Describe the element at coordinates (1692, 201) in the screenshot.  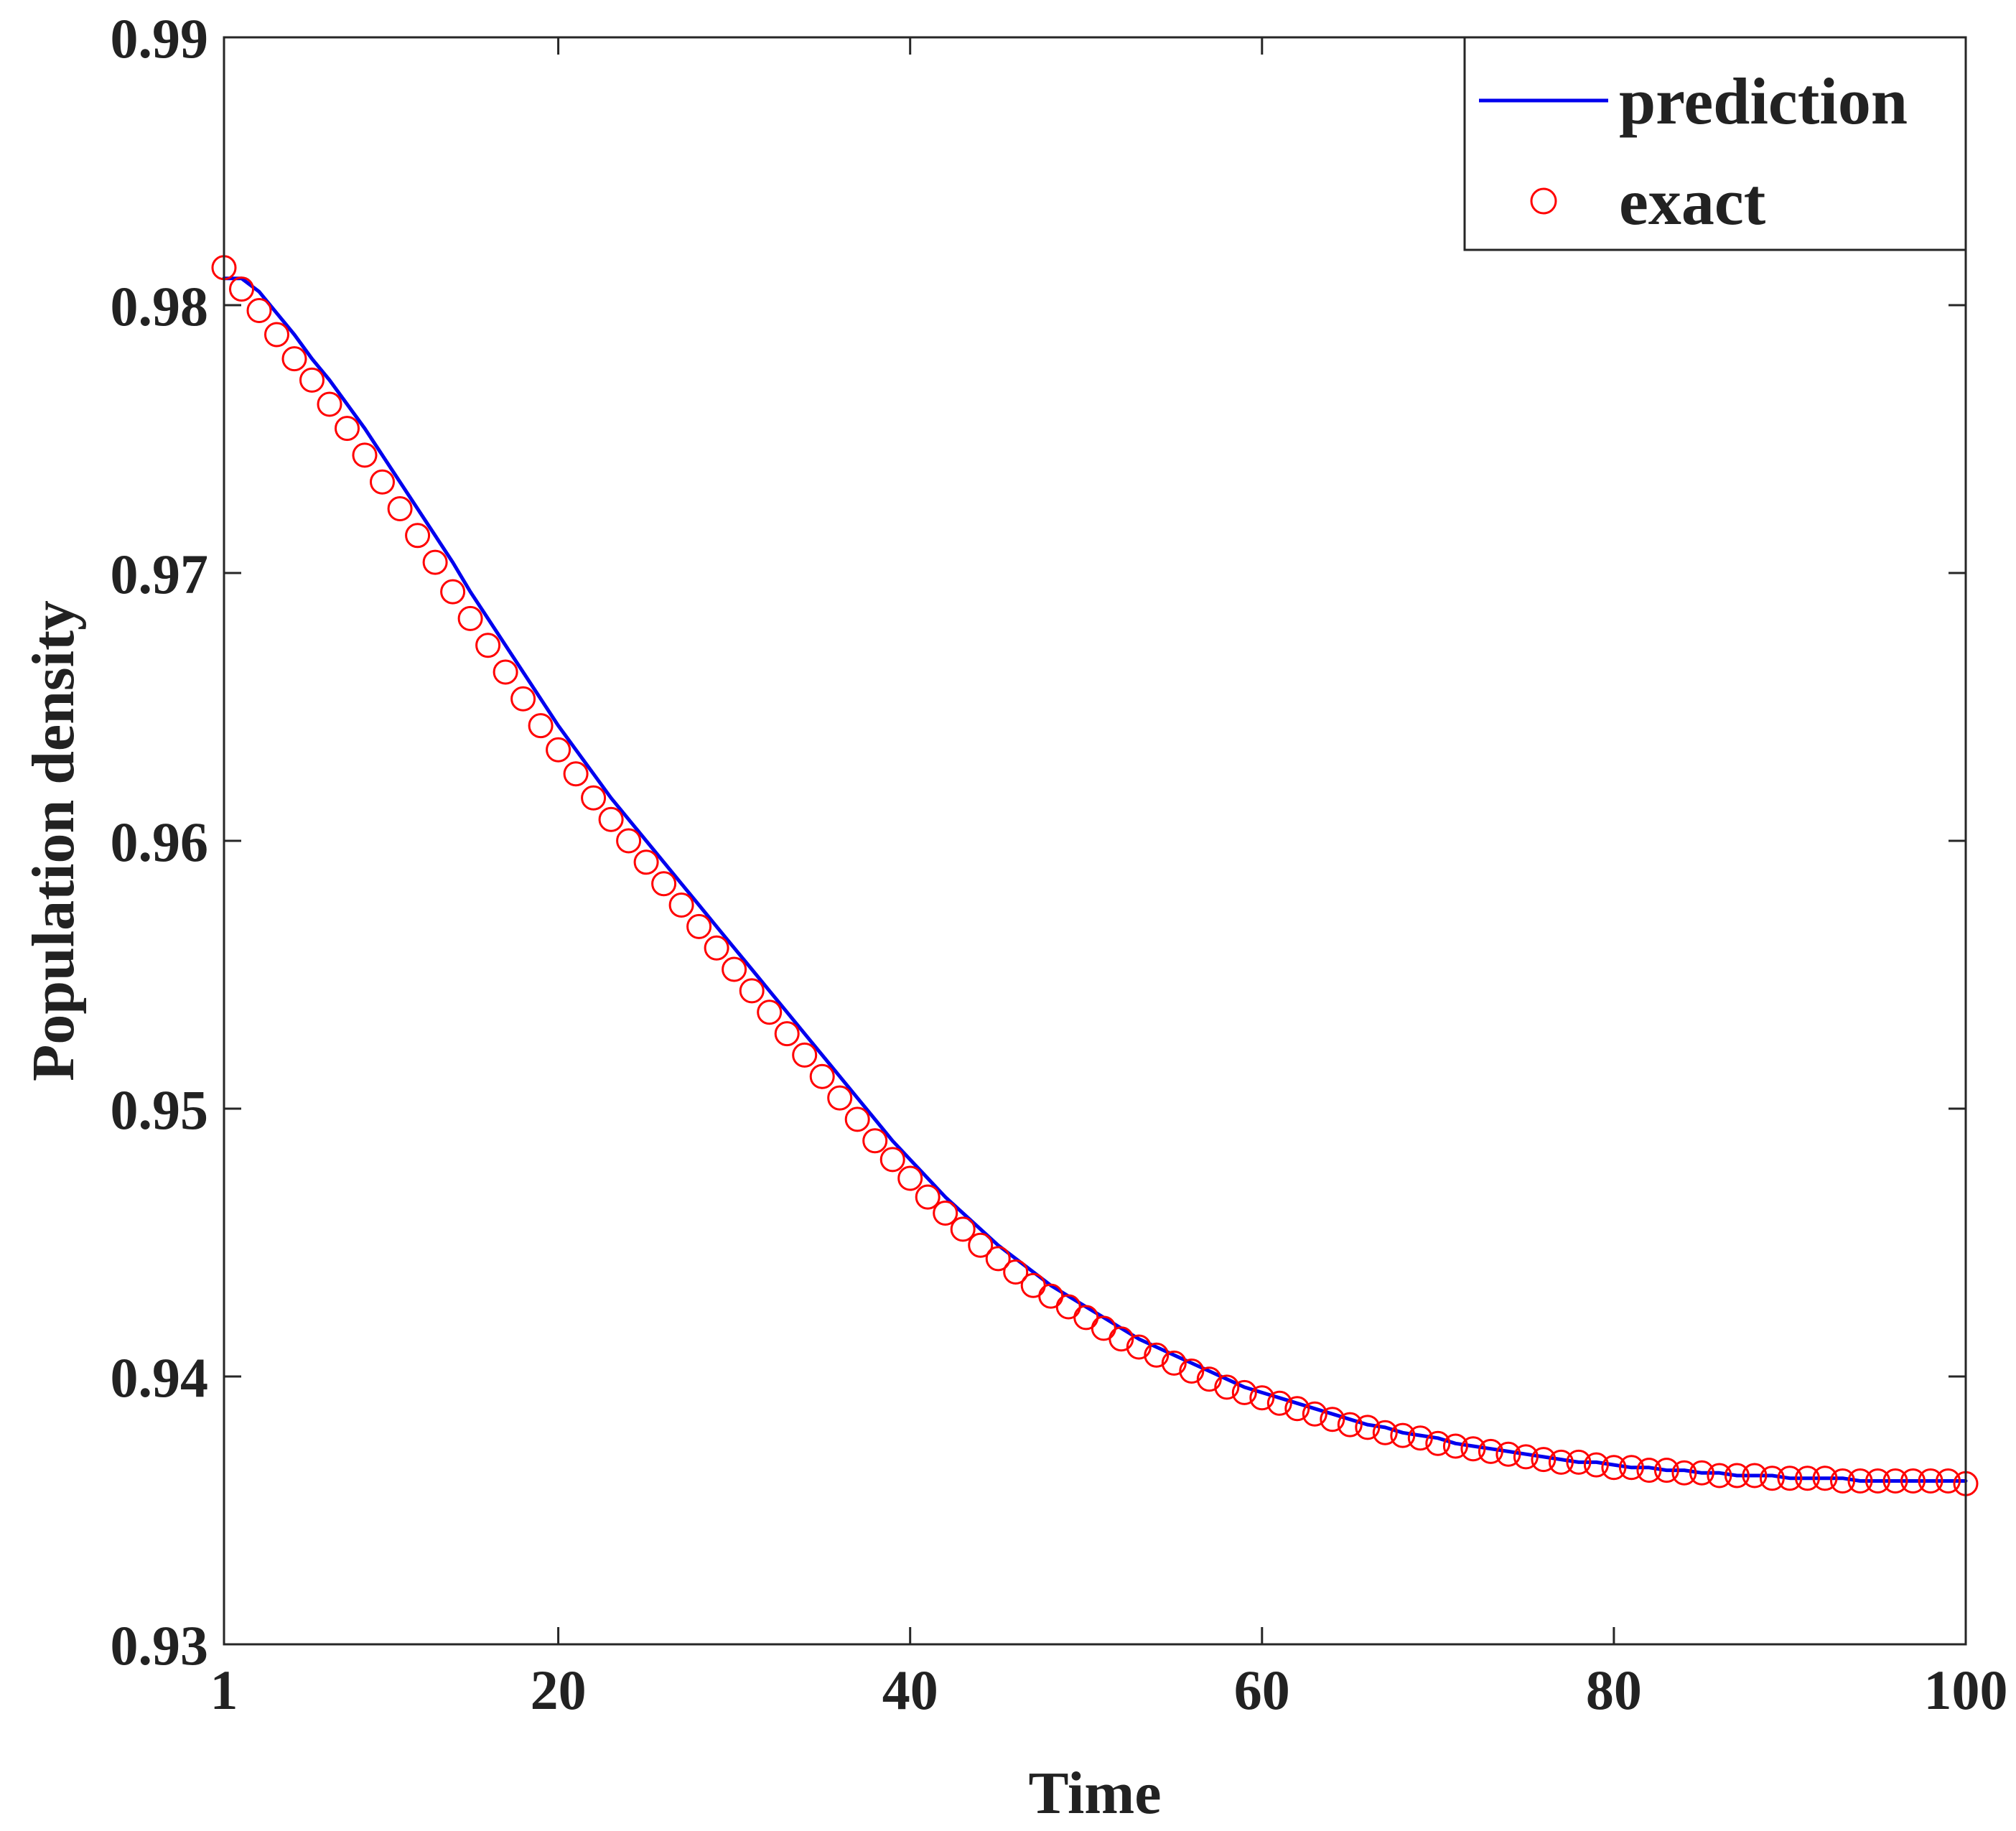
I see `legend-label-exact: exact` at that location.